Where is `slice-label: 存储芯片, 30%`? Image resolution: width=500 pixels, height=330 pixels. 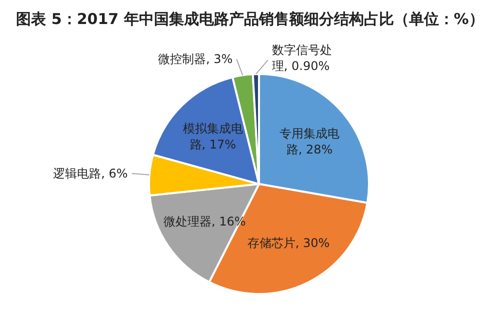
slice-label: 存储芯片, 30% is located at coordinates (288, 243).